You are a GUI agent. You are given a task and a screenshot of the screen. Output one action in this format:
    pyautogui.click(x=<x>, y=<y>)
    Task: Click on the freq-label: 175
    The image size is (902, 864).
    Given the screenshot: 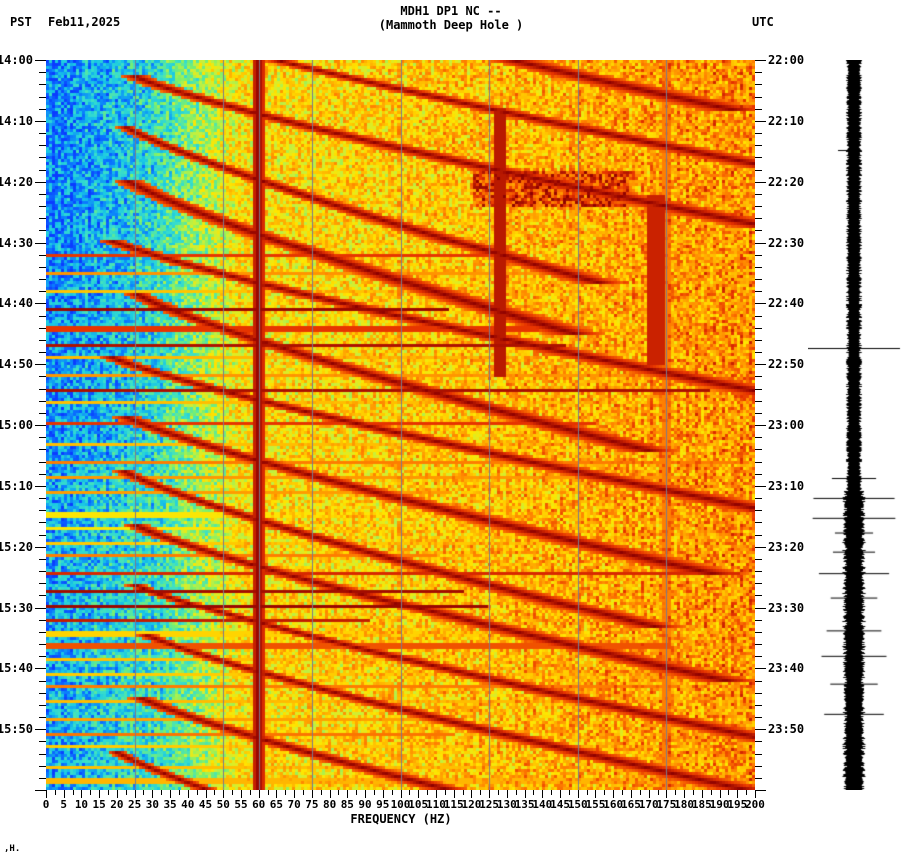 What is the action you would take?
    pyautogui.click(x=666, y=804)
    